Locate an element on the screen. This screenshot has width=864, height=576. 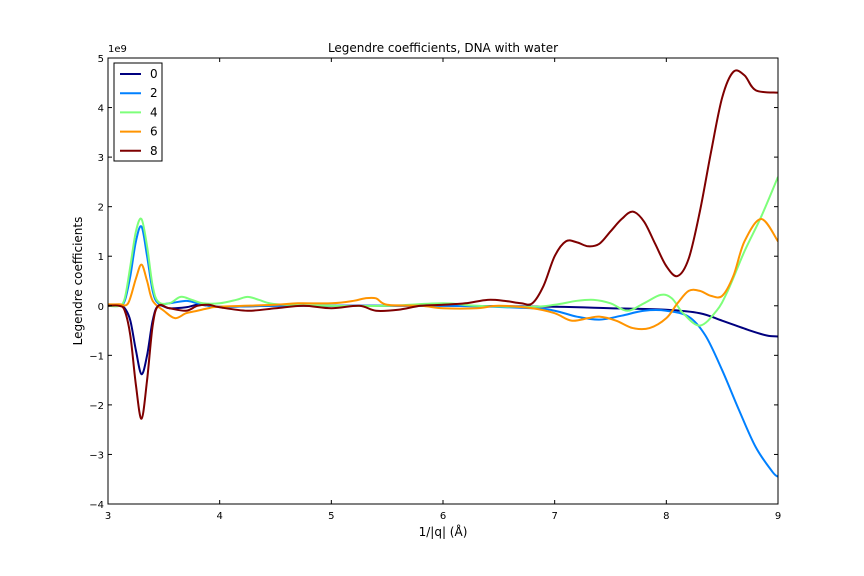
x-tick-label: 8 is located at coordinates (666, 516).